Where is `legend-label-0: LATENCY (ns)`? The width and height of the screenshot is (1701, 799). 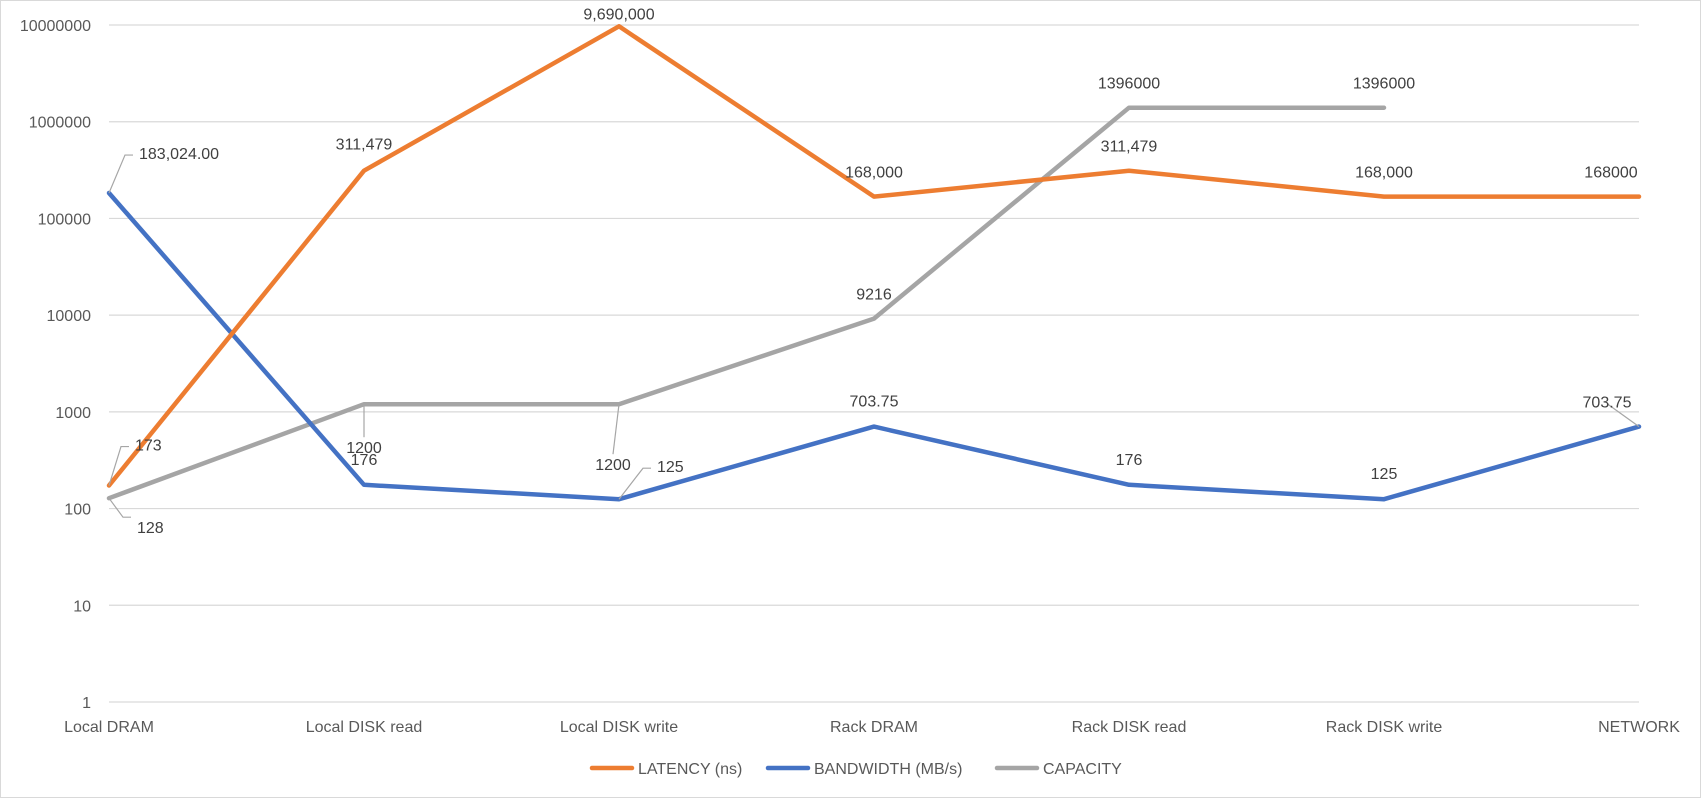 legend-label-0: LATENCY (ns) is located at coordinates (690, 769).